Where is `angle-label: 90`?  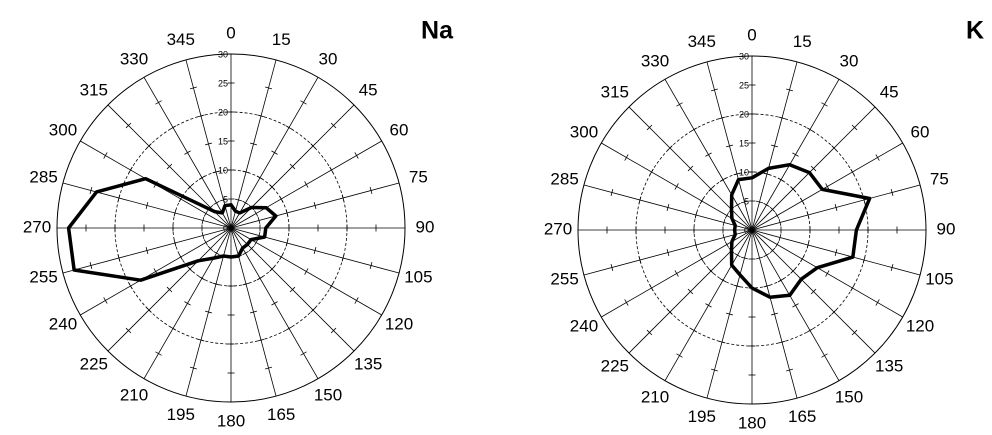
angle-label: 90 is located at coordinates (425, 226).